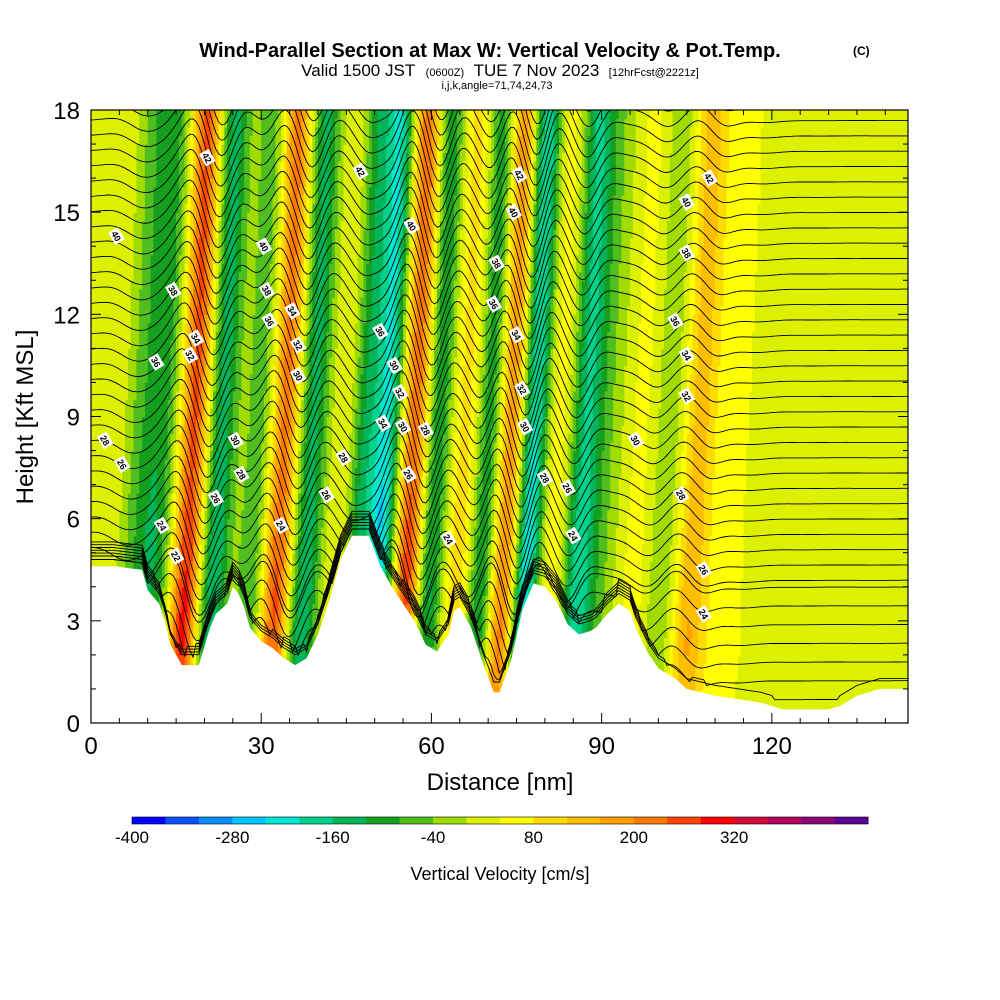 This screenshot has height=1000, width=1000. Describe the element at coordinates (686, 397) in the screenshot. I see `theta-label-text: 32` at that location.